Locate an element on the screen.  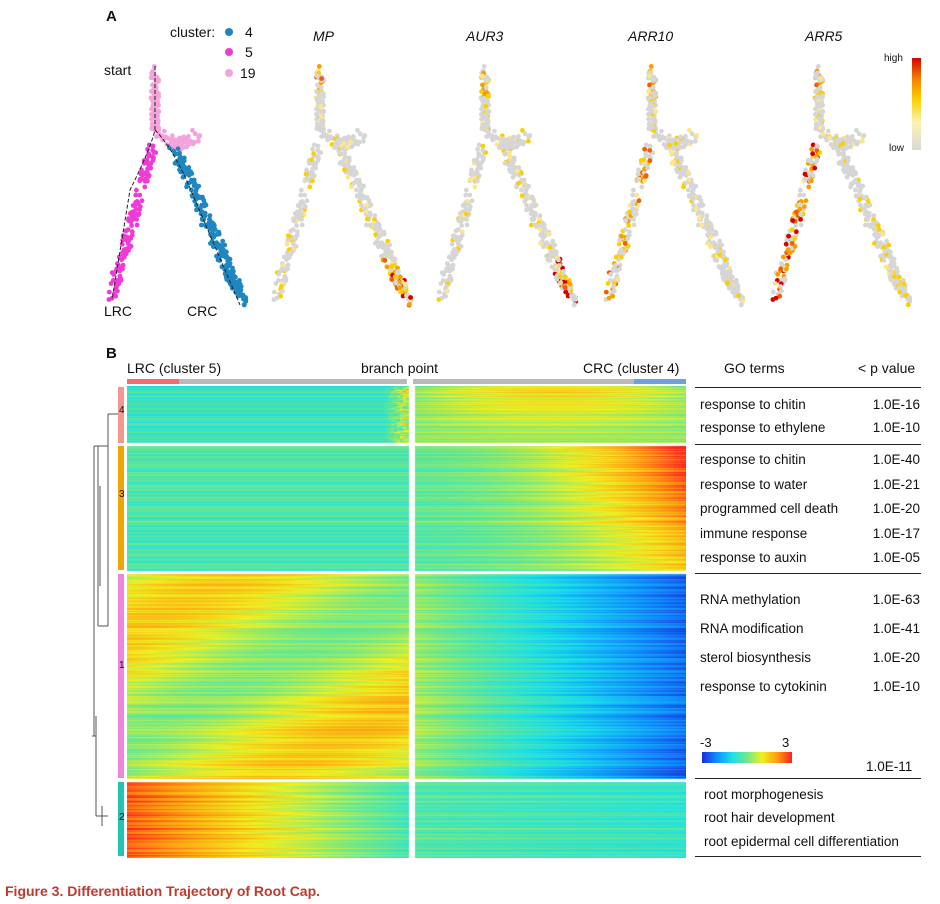
label-crc: CRC is located at coordinates (202, 311).